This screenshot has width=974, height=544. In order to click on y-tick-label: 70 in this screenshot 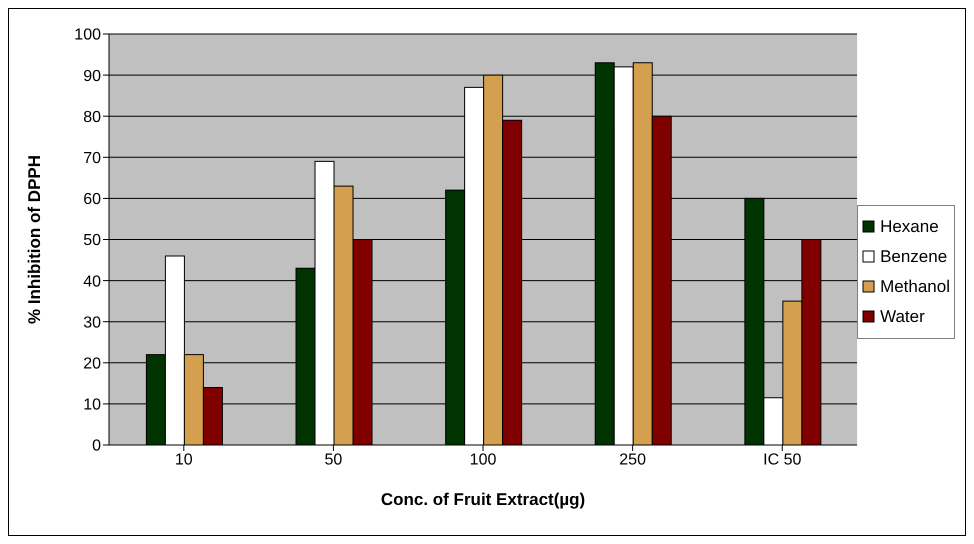, I will do `click(92, 158)`.